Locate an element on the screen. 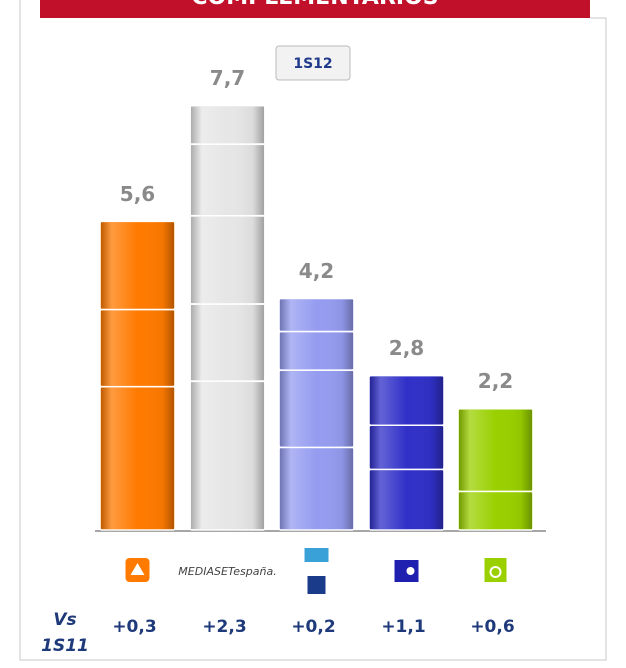  value-label: 4,2 is located at coordinates (316, 271).